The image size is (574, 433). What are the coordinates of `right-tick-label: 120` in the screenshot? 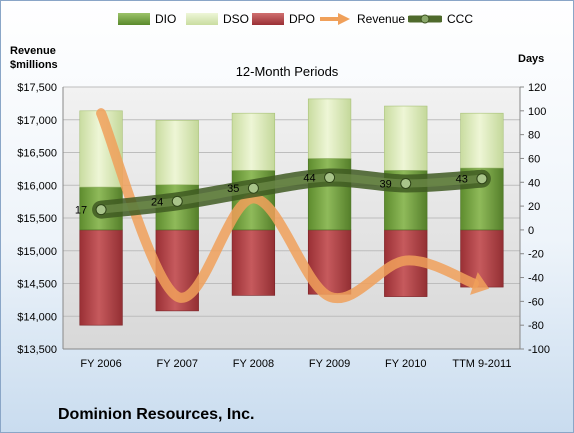 It's located at (537, 88).